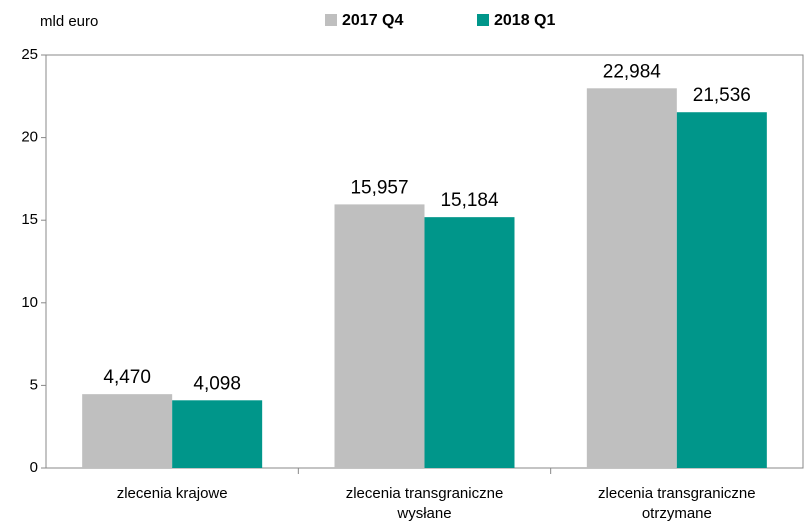 The height and width of the screenshot is (524, 806). What do you see at coordinates (34, 467) in the screenshot?
I see `y-tick-label: 0` at bounding box center [34, 467].